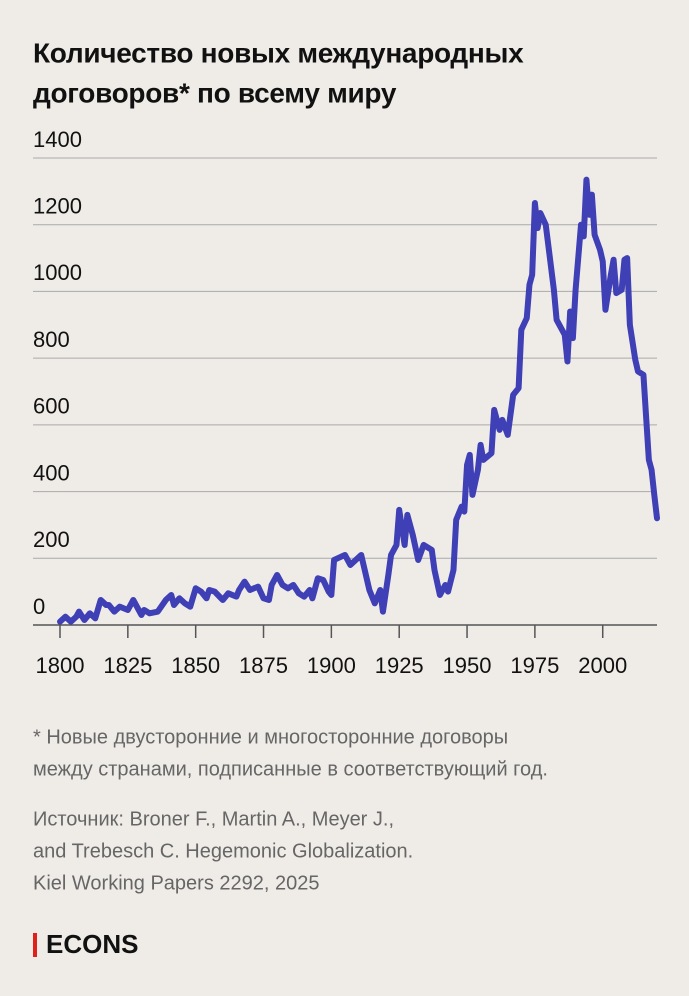 Image resolution: width=689 pixels, height=996 pixels. What do you see at coordinates (127, 665) in the screenshot?
I see `x-tick-label: 1825` at bounding box center [127, 665].